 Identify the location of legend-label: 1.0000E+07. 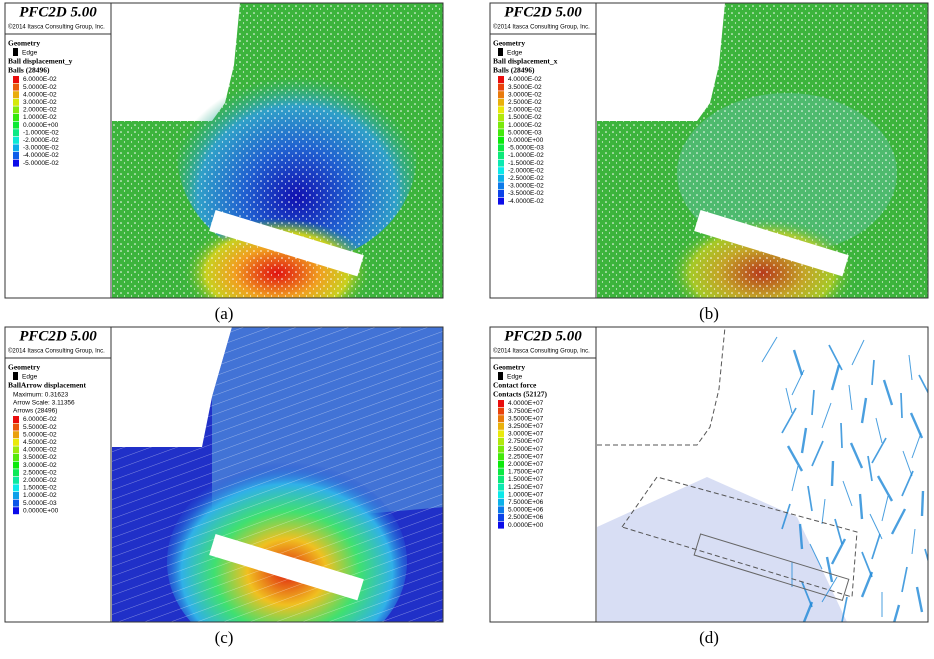
(526, 494).